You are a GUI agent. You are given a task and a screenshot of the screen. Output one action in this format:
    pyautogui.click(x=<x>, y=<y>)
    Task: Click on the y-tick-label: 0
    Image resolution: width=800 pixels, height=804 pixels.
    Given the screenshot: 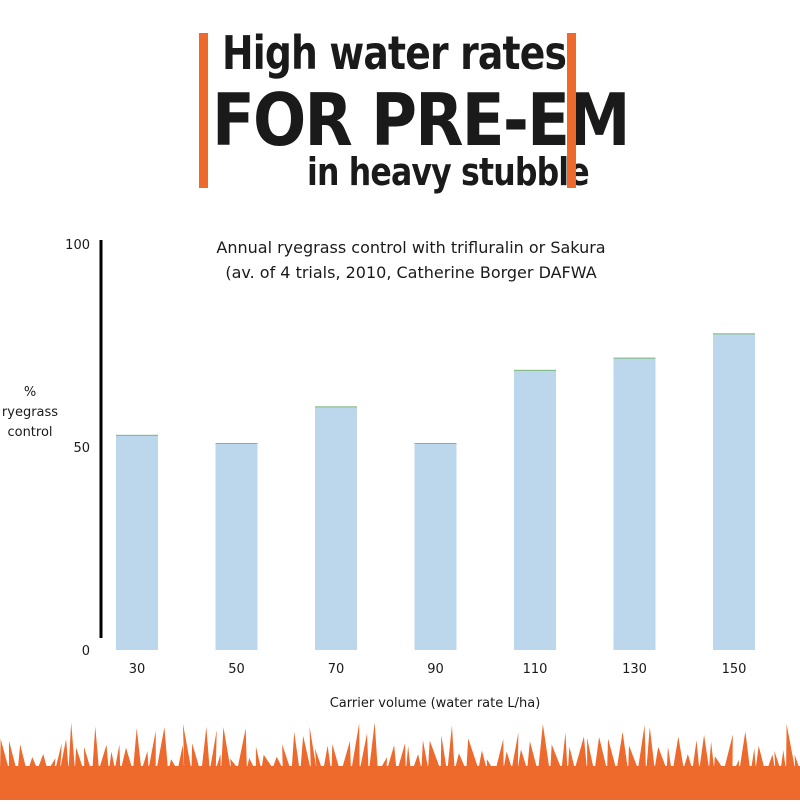 What is the action you would take?
    pyautogui.click(x=86, y=651)
    